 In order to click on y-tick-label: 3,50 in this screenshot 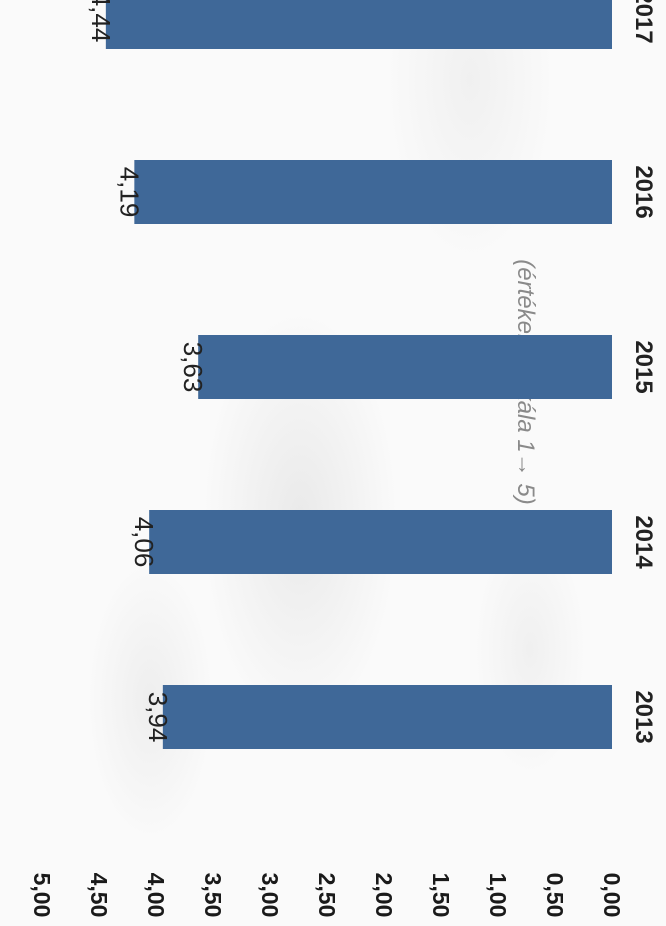, I will do `click(213, 895)`.